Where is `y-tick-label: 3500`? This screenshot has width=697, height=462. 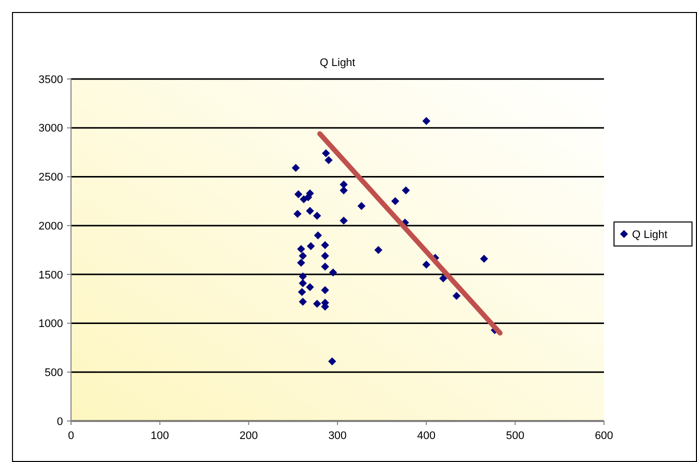 y-tick-label: 3500 is located at coordinates (50, 80).